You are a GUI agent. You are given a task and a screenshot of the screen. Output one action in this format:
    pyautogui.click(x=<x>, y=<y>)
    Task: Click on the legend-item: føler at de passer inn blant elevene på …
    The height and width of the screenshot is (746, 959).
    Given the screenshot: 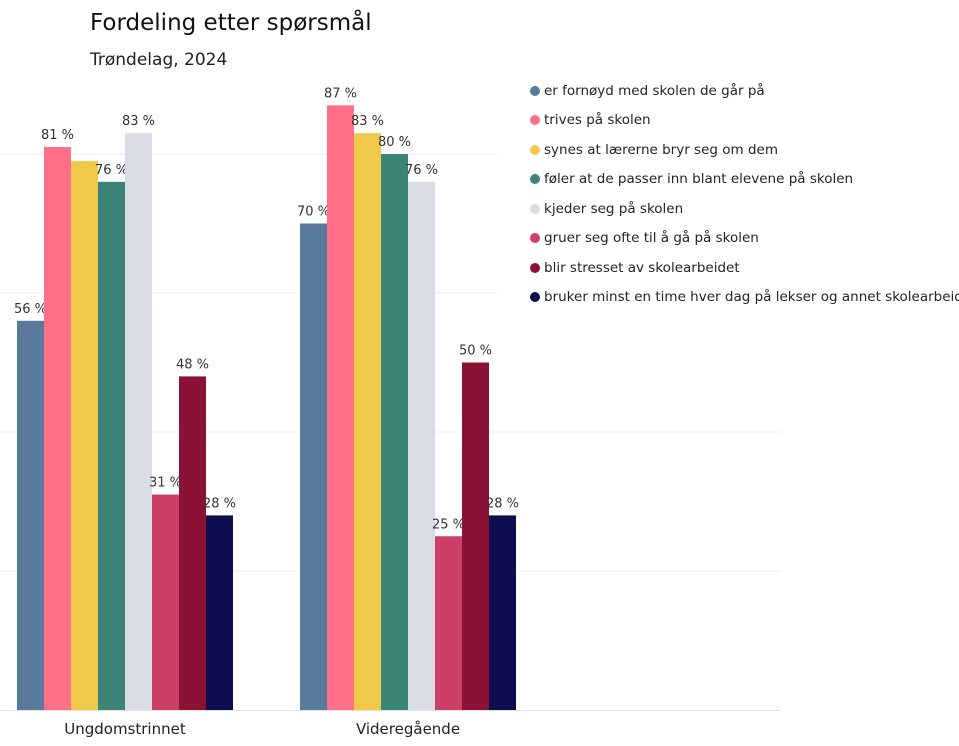 What is the action you would take?
    pyautogui.click(x=744, y=180)
    